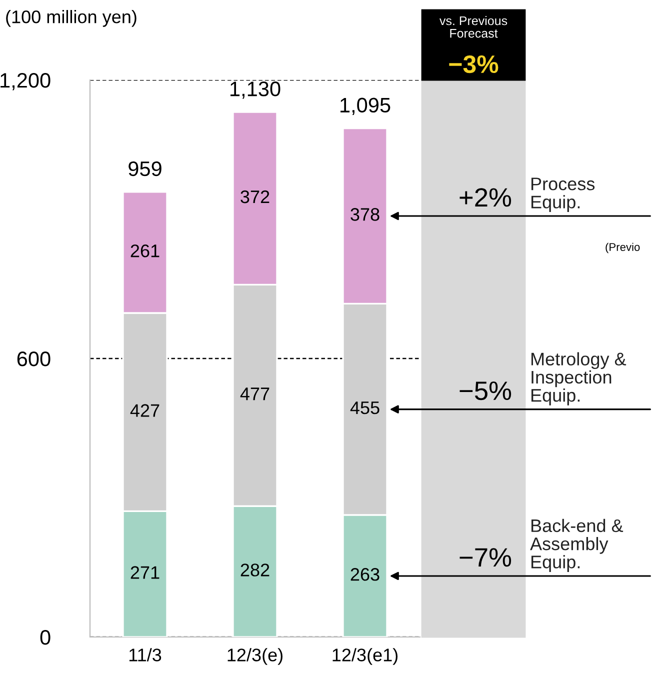  What do you see at coordinates (365, 107) in the screenshot?
I see `total-label: 1,095` at bounding box center [365, 107].